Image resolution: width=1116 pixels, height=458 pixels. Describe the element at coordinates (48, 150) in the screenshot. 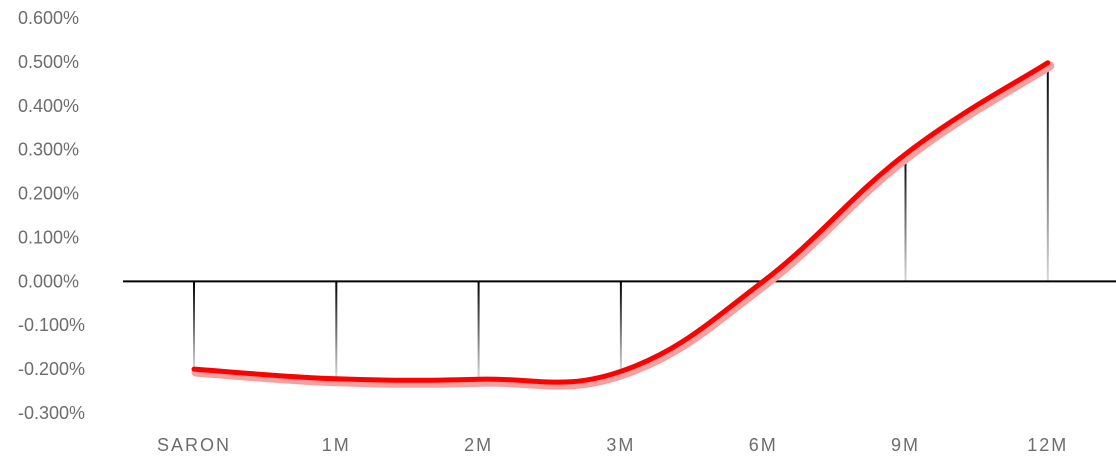

I see `y-tick-label: 0.300%` at that location.